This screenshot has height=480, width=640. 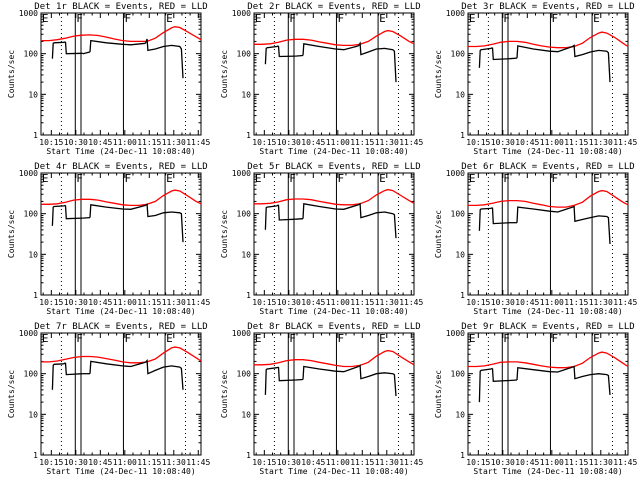 I want to click on chart-title: Det 9r BLACK = Events, RED = LLD, so click(x=547, y=327).